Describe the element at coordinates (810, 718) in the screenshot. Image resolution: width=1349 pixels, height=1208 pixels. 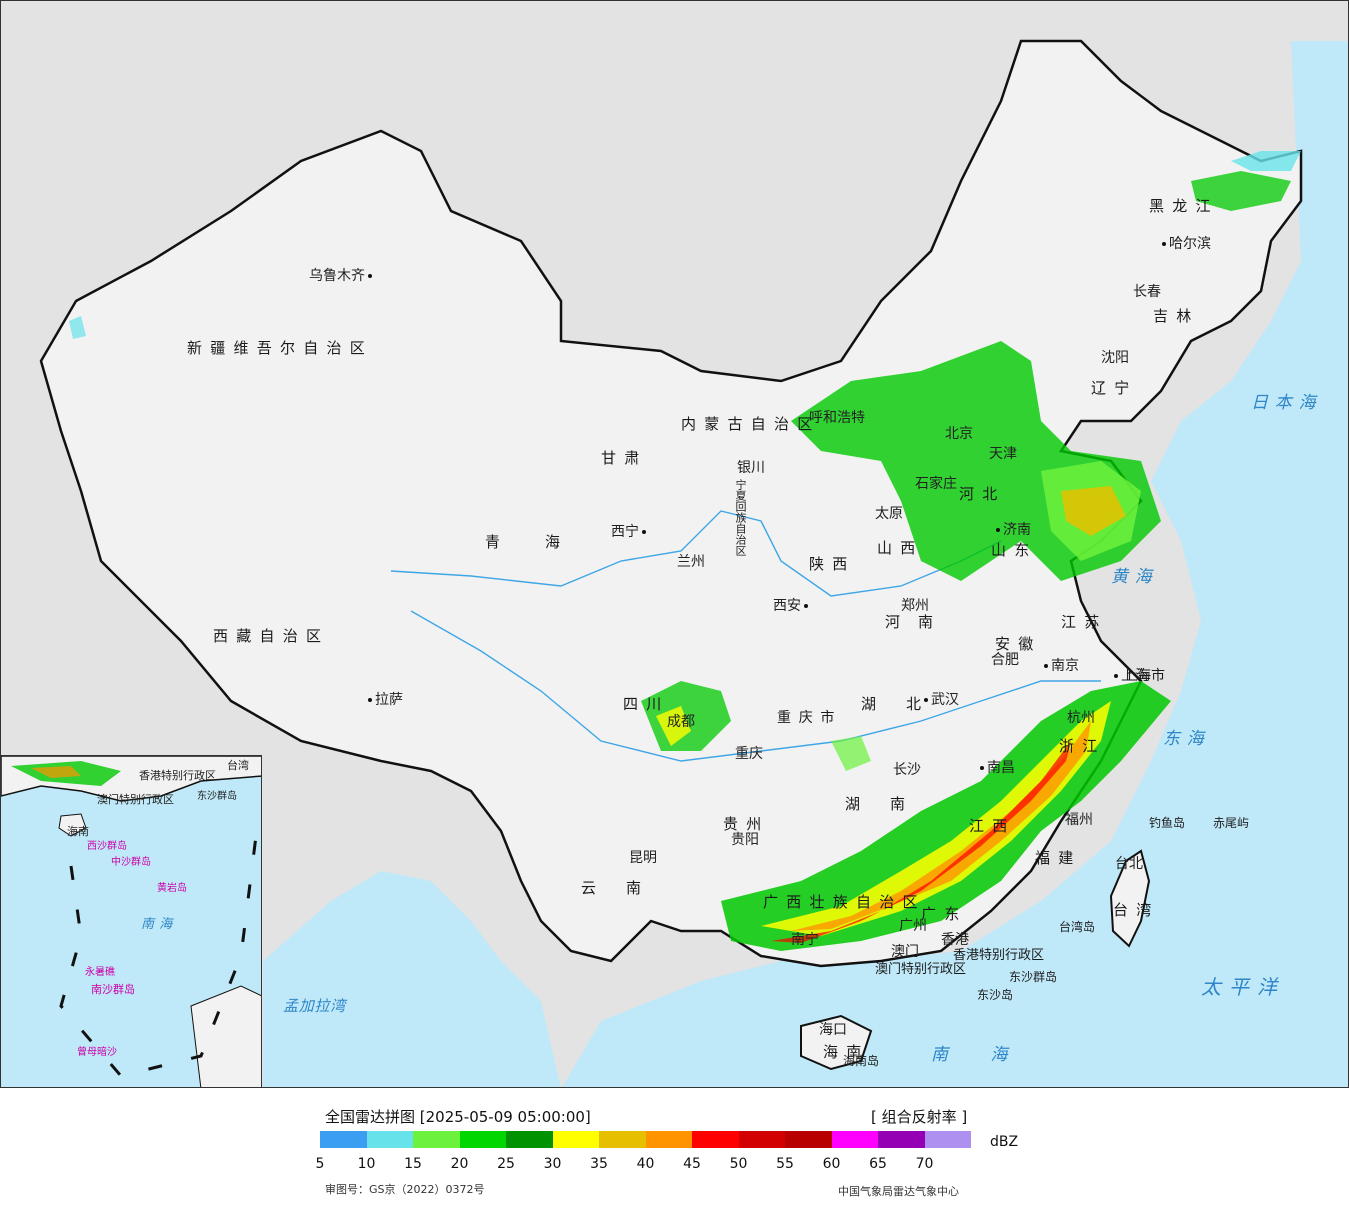
I see `prov-chongqing: 重庆市` at that location.